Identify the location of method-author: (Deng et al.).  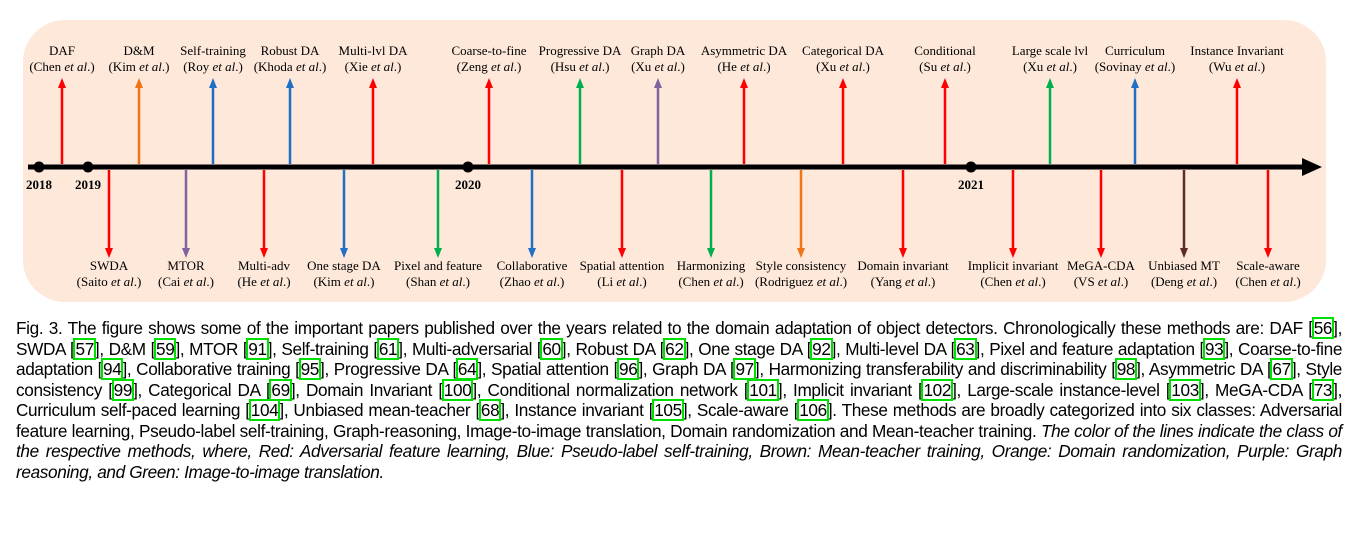
(1184, 281).